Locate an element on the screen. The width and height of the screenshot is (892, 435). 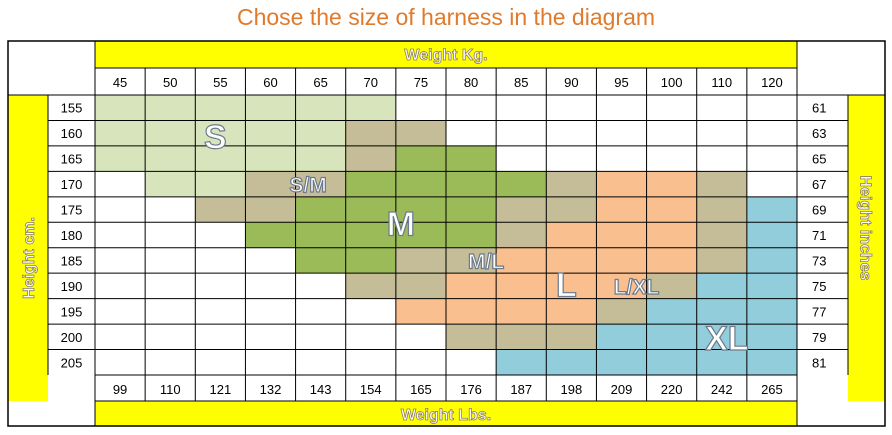
height-inches-label: Height inches is located at coordinates (865, 228).